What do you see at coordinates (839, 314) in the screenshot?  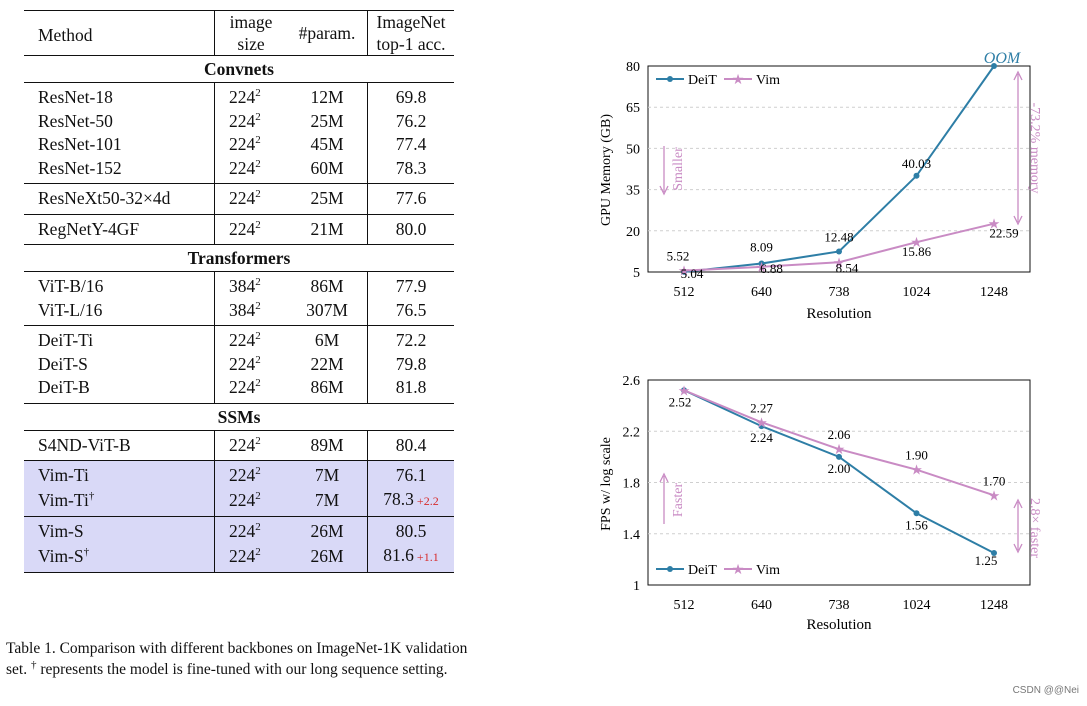 I see `x-axis-label: Resolution` at bounding box center [839, 314].